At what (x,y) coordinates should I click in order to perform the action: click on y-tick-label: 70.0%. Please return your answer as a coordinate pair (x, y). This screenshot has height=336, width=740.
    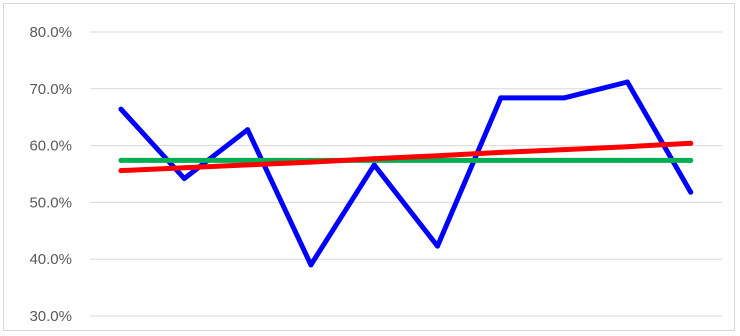
    Looking at the image, I should click on (50, 89).